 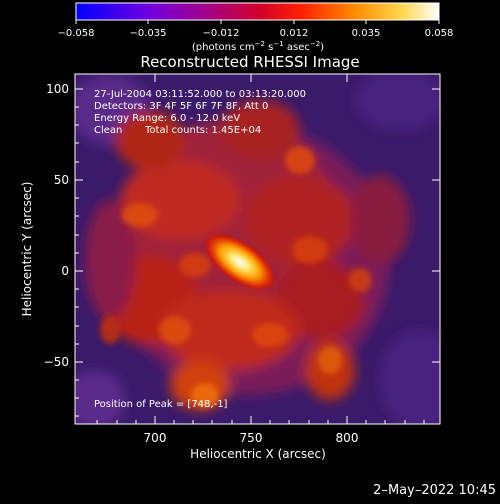 What do you see at coordinates (249, 62) in the screenshot?
I see `plot-title: Reconstructed RHESSI Image` at bounding box center [249, 62].